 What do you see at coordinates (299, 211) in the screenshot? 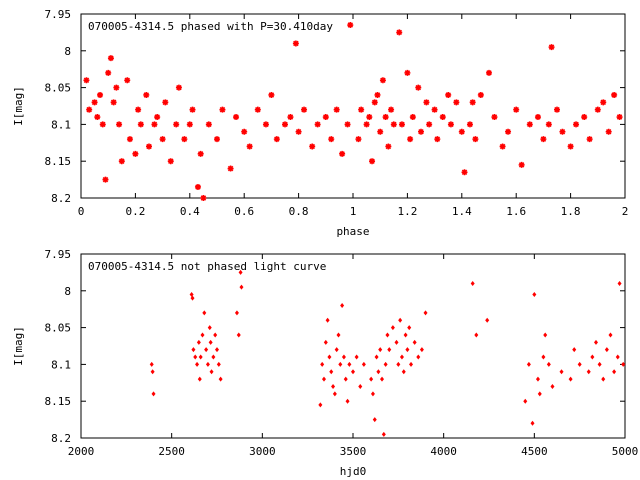
I see `x-tick-label: 0.8` at bounding box center [299, 211].